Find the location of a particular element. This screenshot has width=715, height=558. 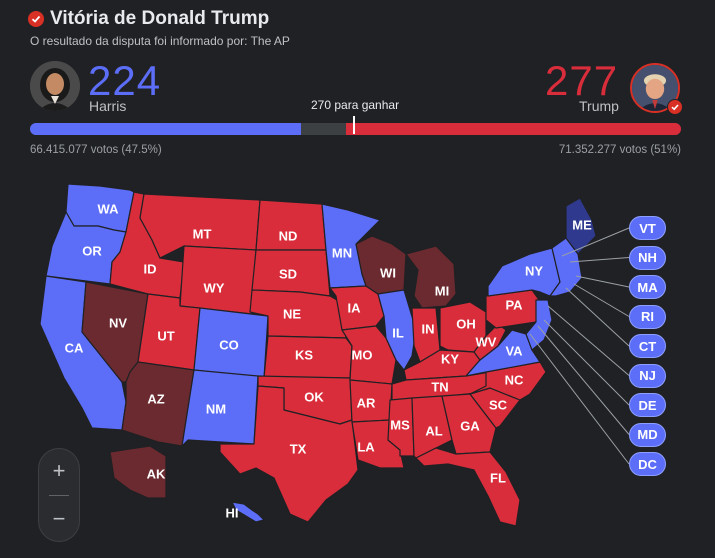

state-label-la: LA is located at coordinates (366, 446).